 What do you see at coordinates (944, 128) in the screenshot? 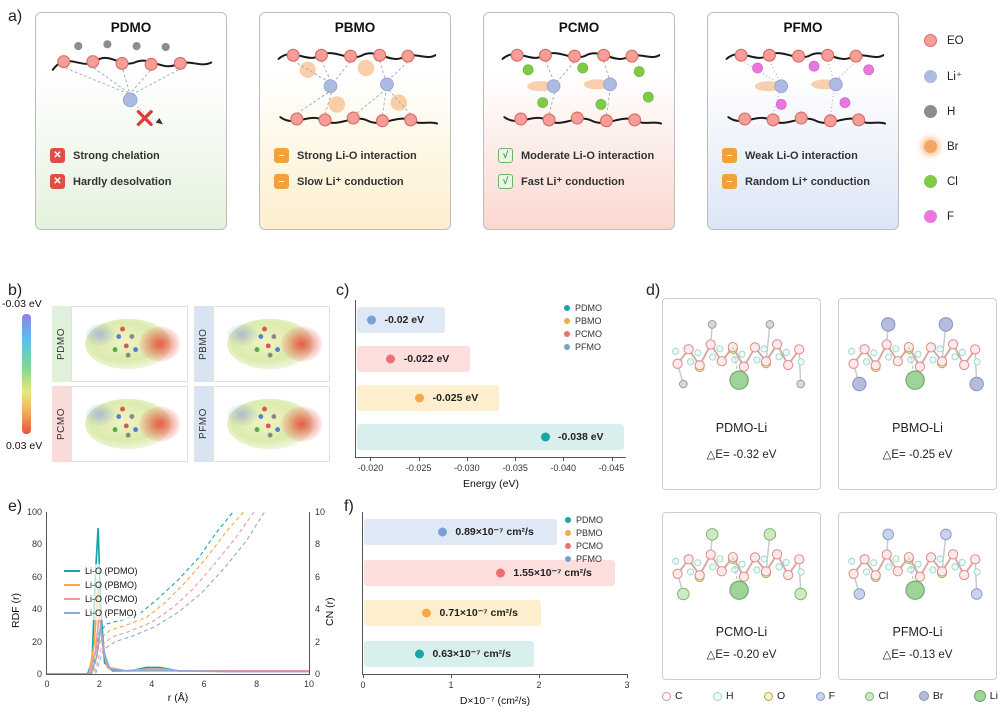
I see `atom-legend: EO Li⁺ H Br Cl F` at bounding box center [944, 128].